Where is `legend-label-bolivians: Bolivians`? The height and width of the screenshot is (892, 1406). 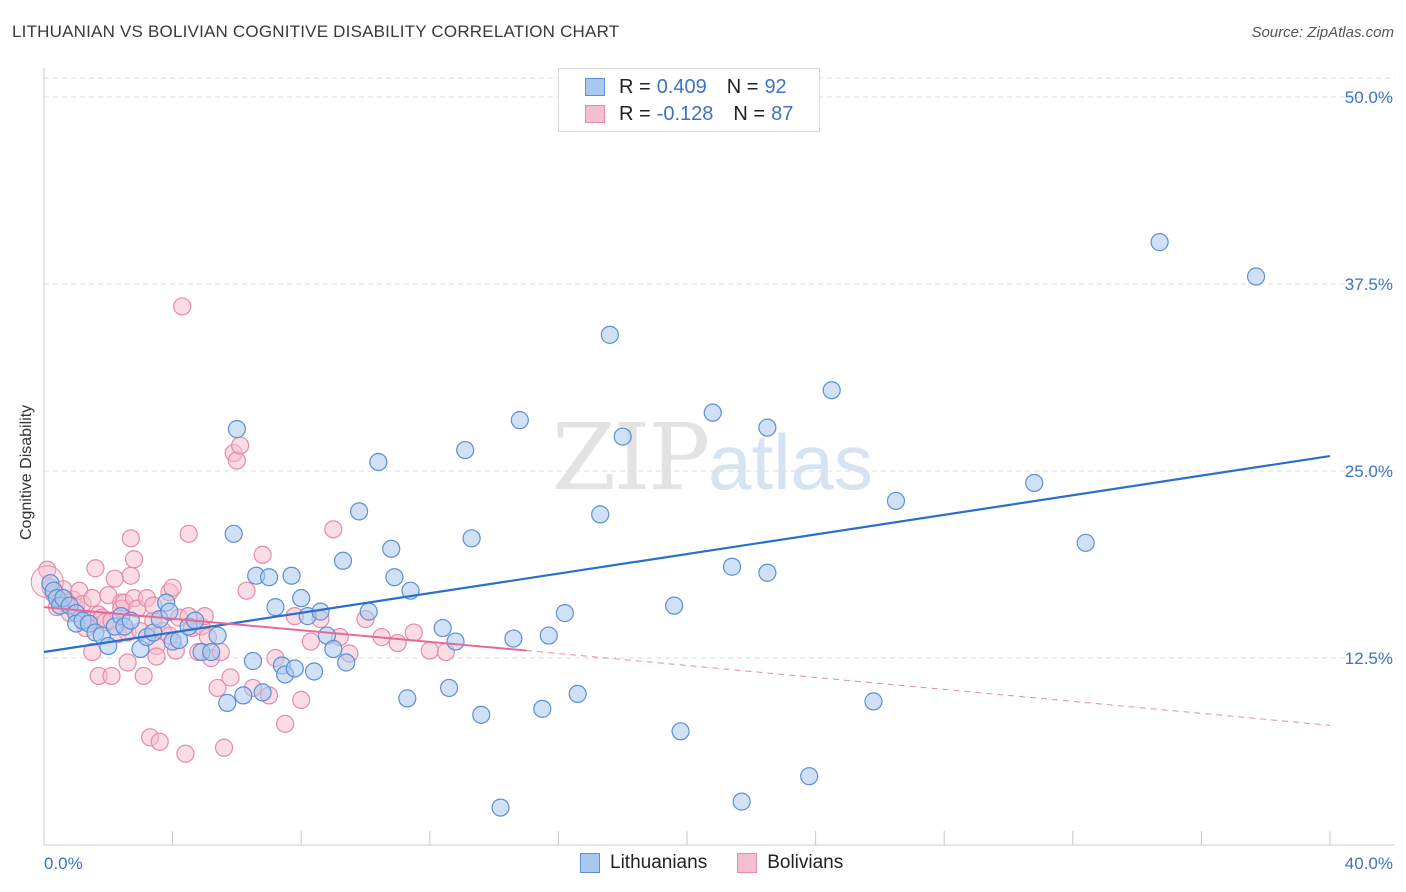 legend-label-bolivians: Bolivians is located at coordinates (805, 862).